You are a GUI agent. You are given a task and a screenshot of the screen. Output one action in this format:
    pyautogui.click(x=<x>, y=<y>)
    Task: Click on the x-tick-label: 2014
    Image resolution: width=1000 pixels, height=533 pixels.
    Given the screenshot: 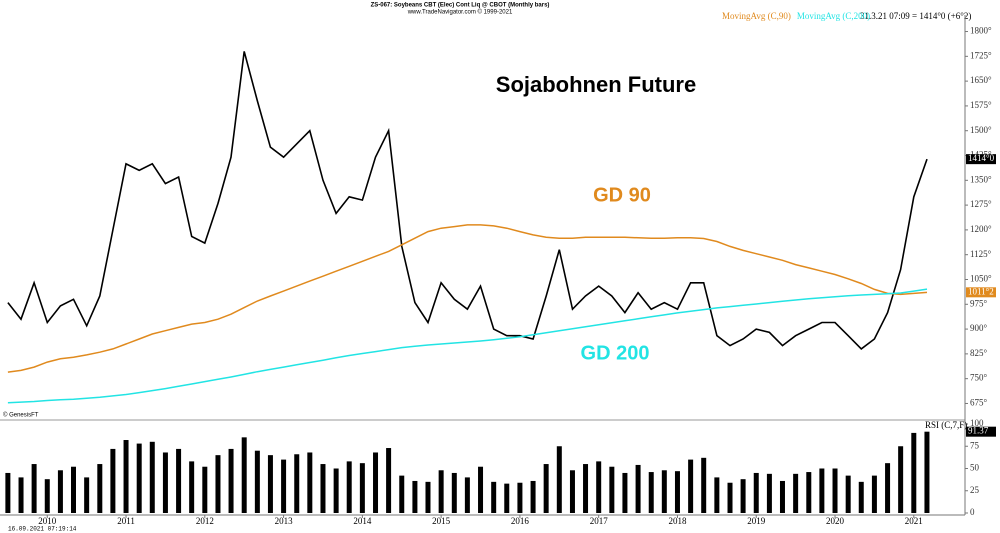 What is the action you would take?
    pyautogui.click(x=362, y=521)
    